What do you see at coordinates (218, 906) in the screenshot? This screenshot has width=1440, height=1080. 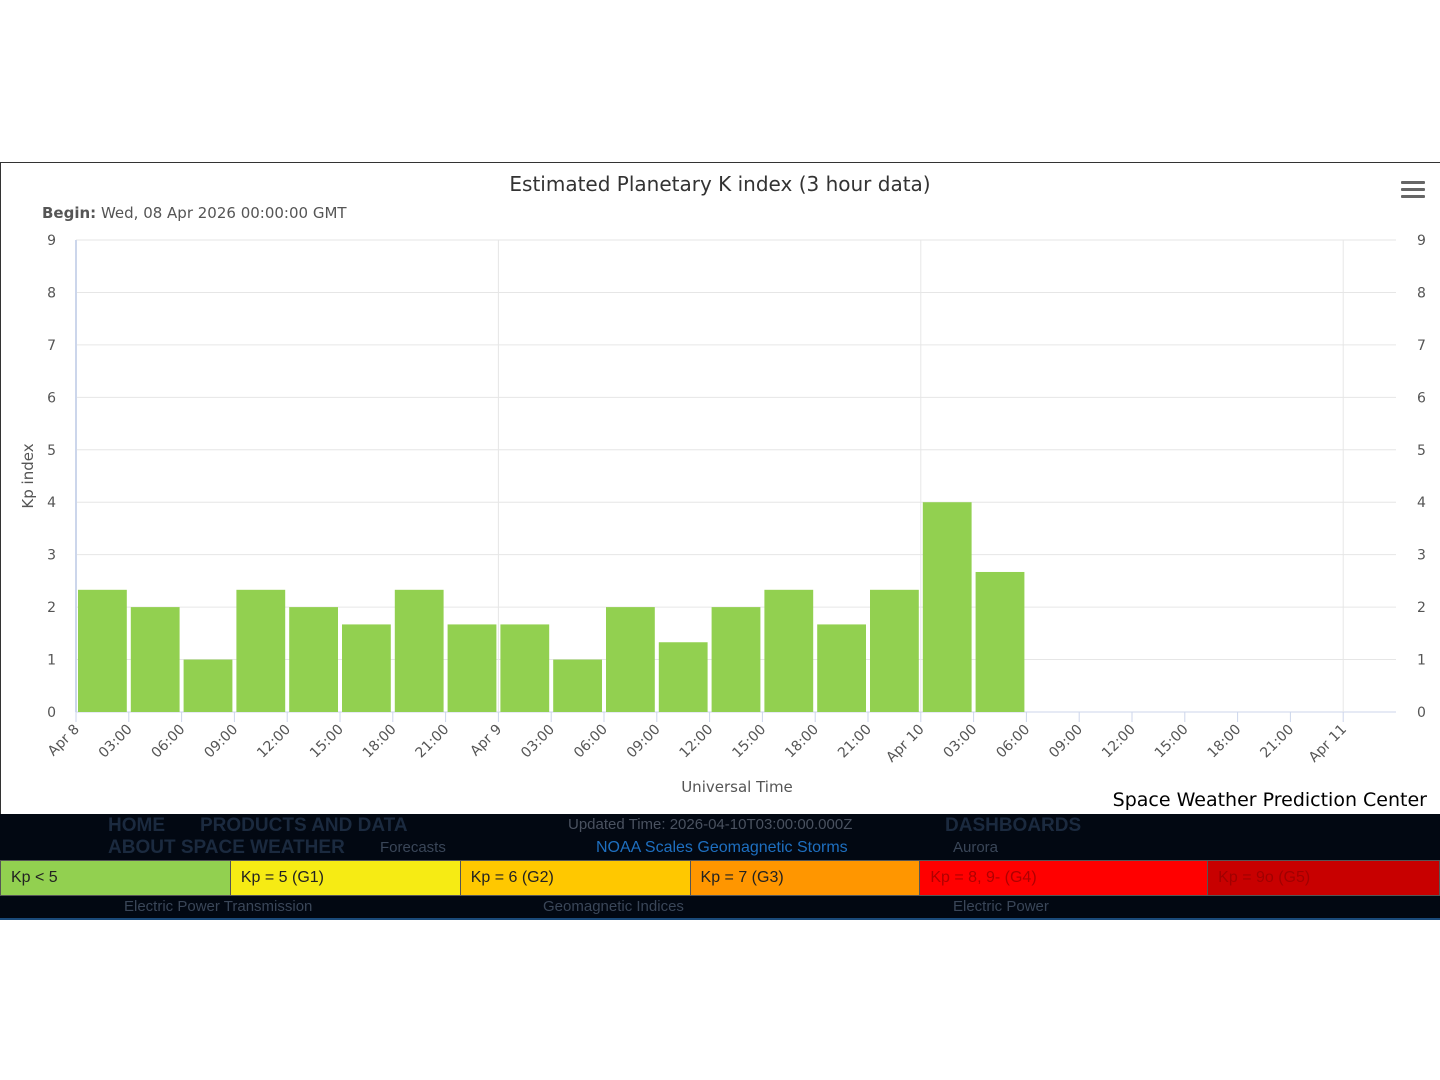 I see `nav-ept: Electric Power Transmission` at bounding box center [218, 906].